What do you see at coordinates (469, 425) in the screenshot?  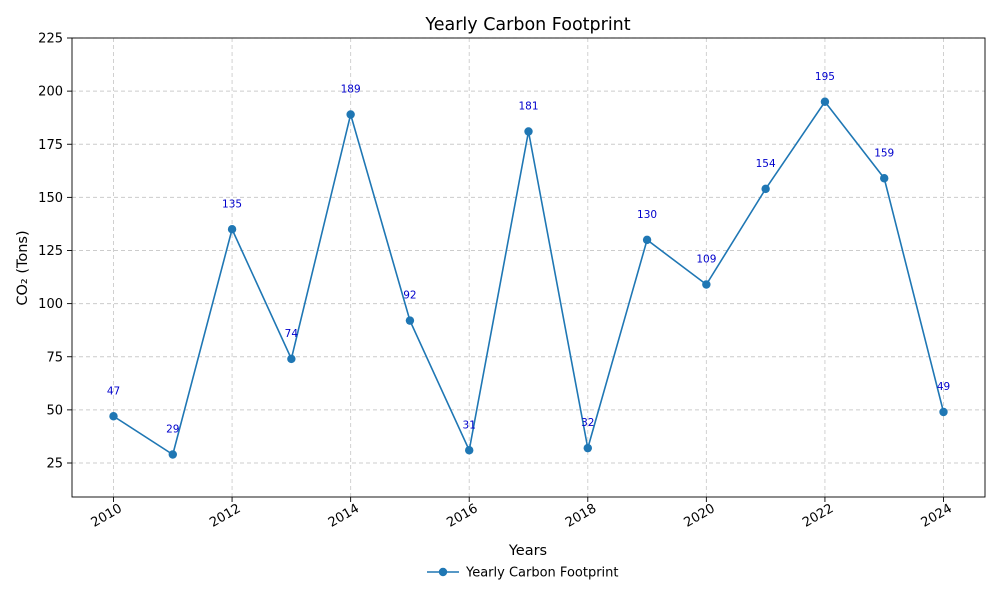 I see `data-label: 31` at bounding box center [469, 425].